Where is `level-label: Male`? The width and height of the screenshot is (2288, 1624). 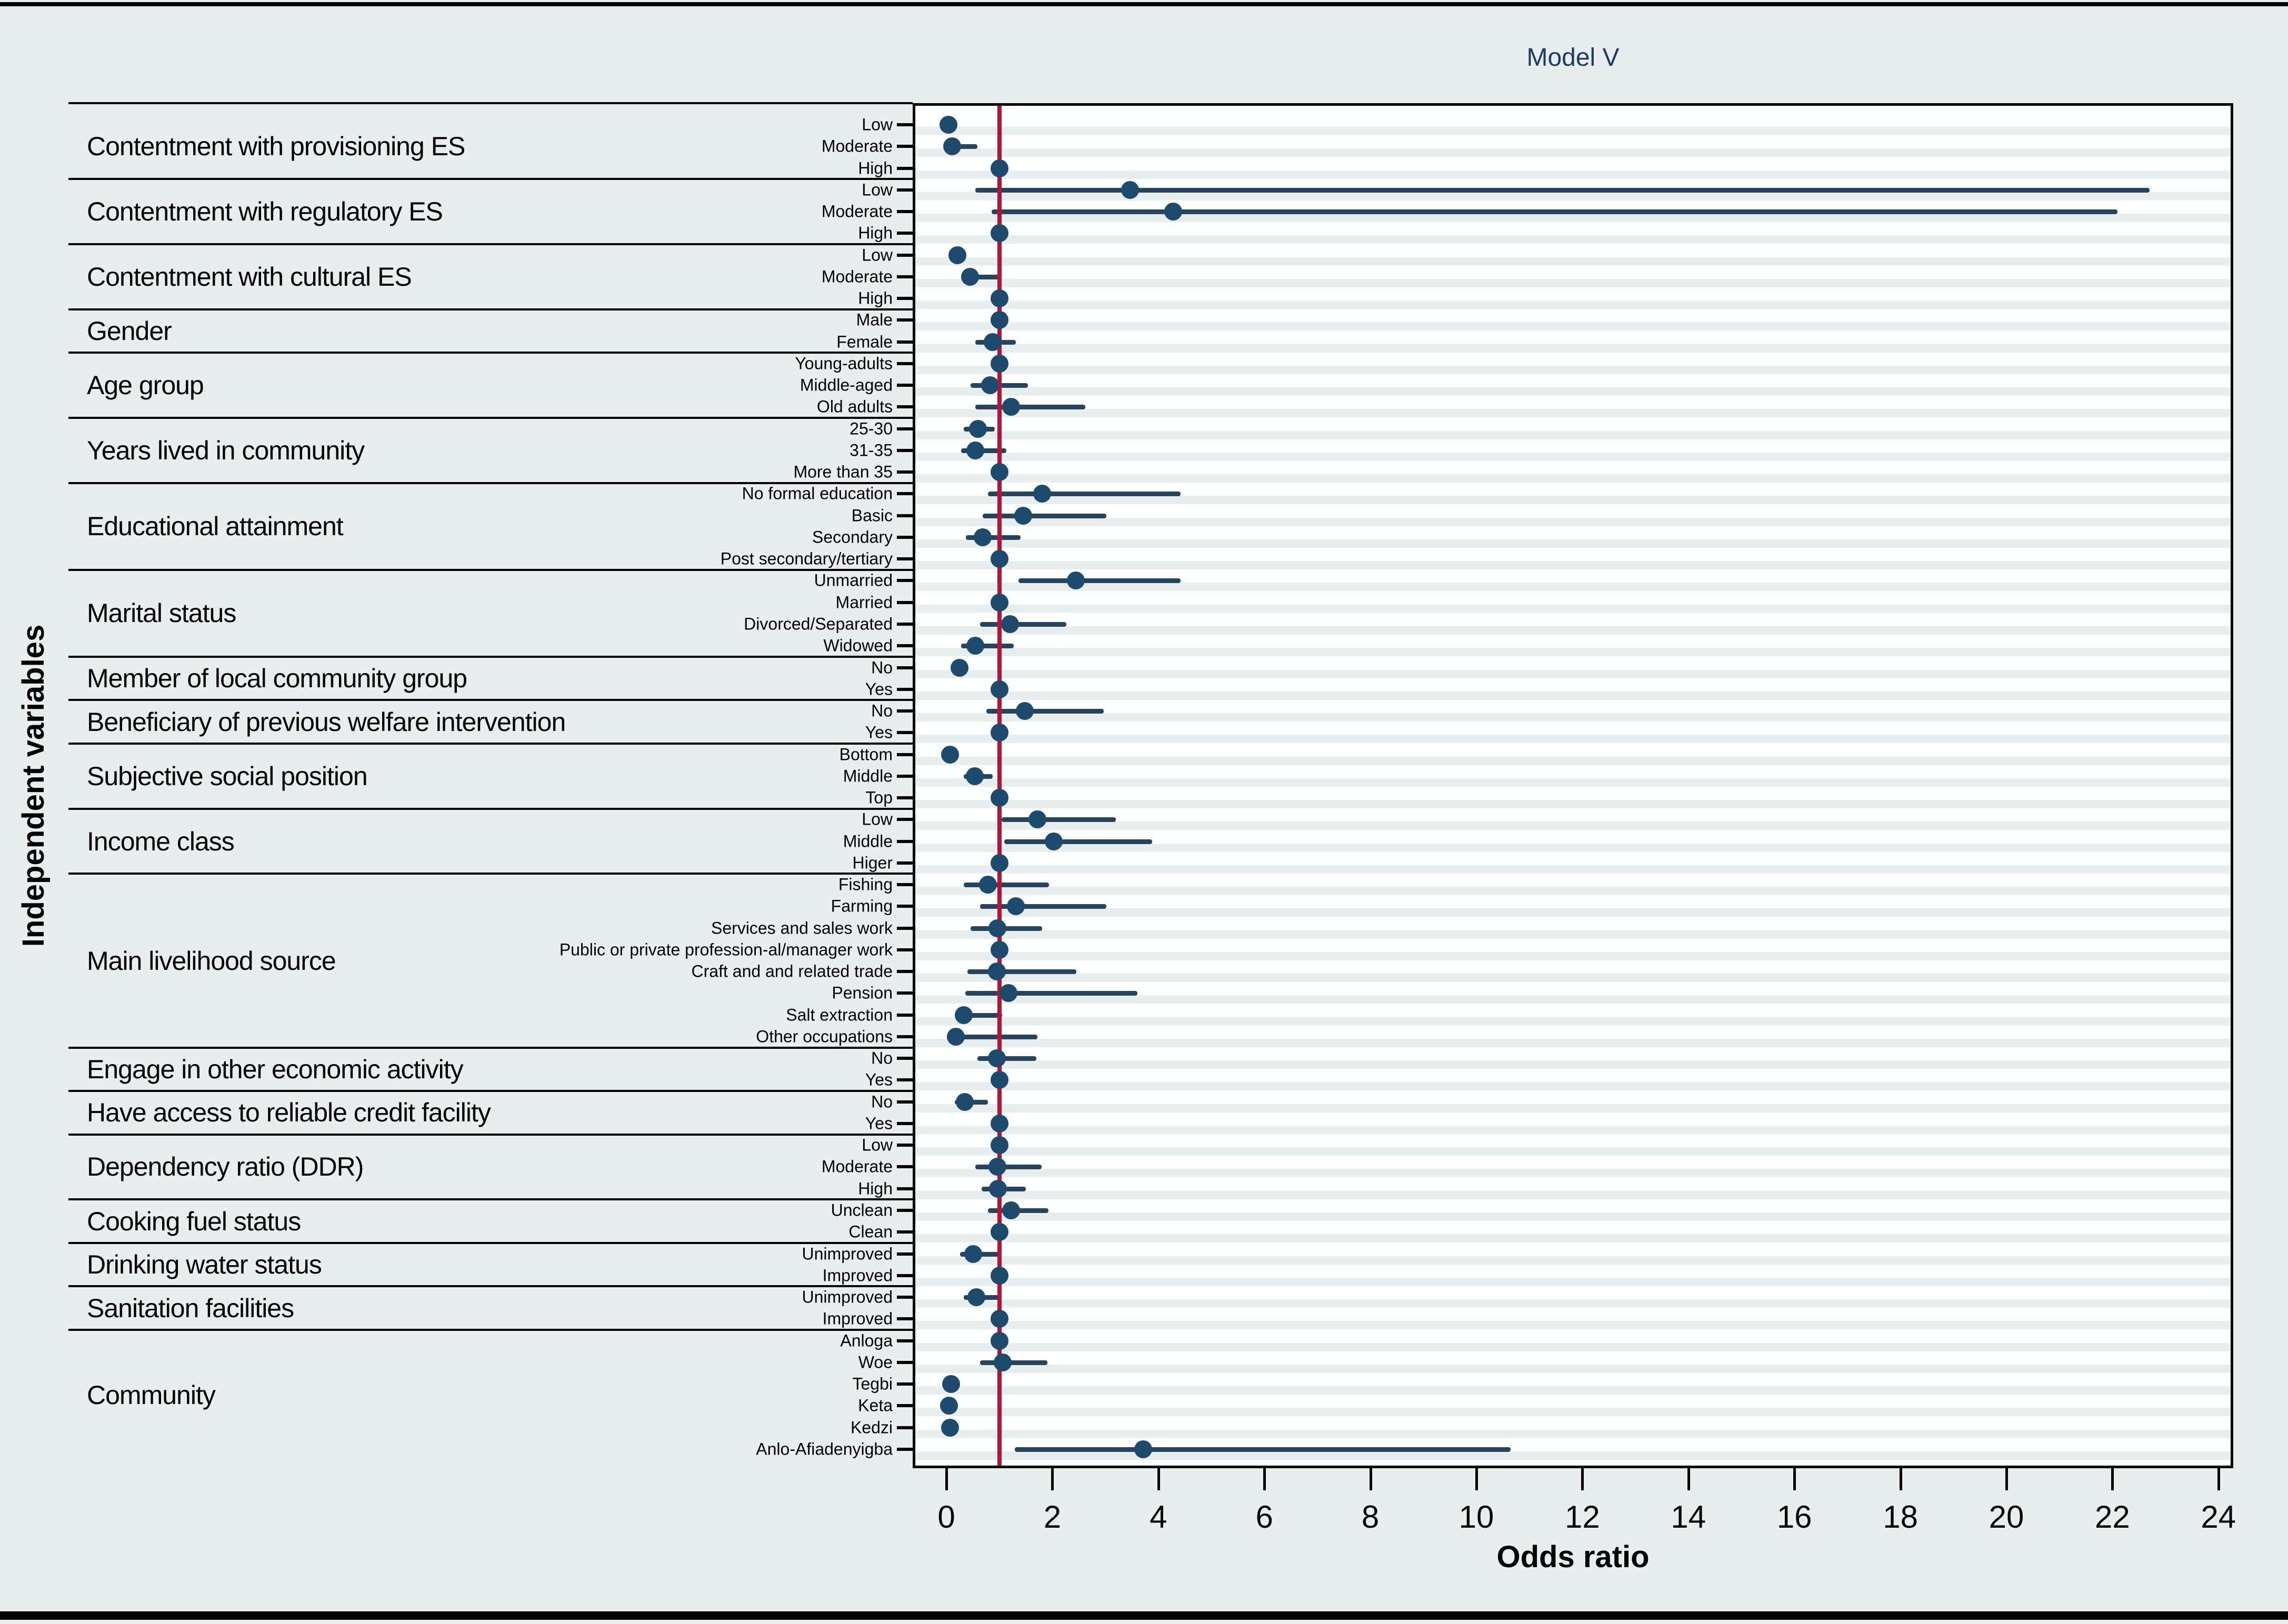 level-label: Male is located at coordinates (875, 319).